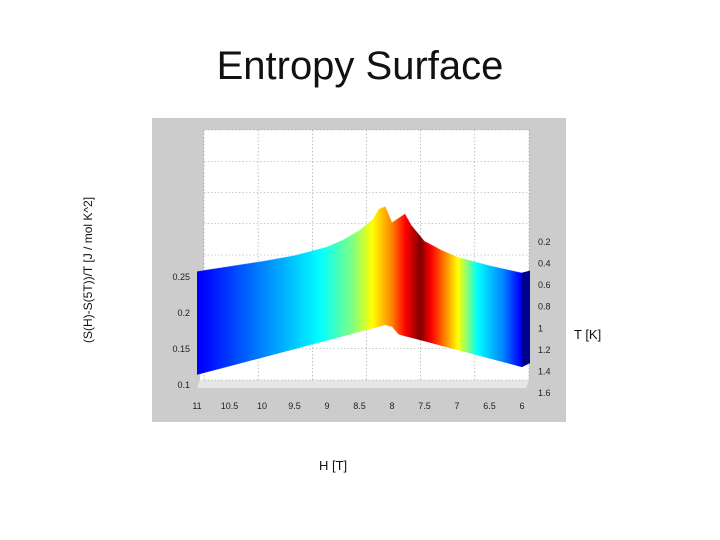  I want to click on t-tick-label: 0.2, so click(544, 242).